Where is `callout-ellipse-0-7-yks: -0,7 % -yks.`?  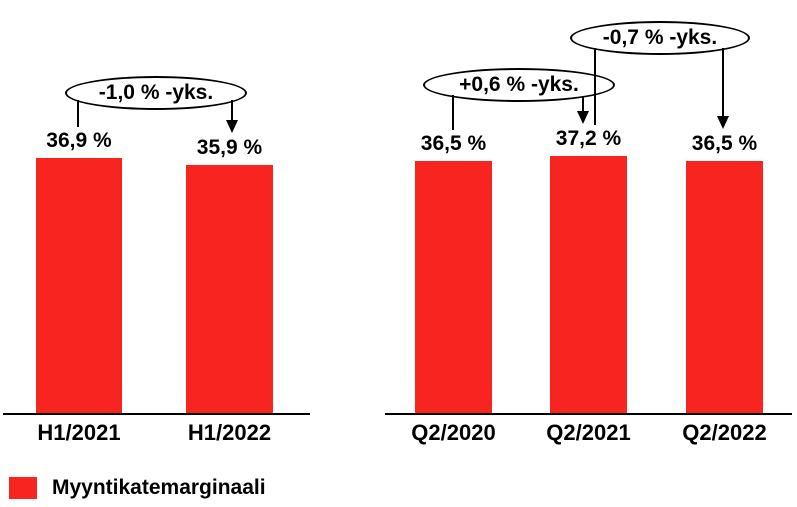 callout-ellipse-0-7-yks: -0,7 % -yks. is located at coordinates (660, 38).